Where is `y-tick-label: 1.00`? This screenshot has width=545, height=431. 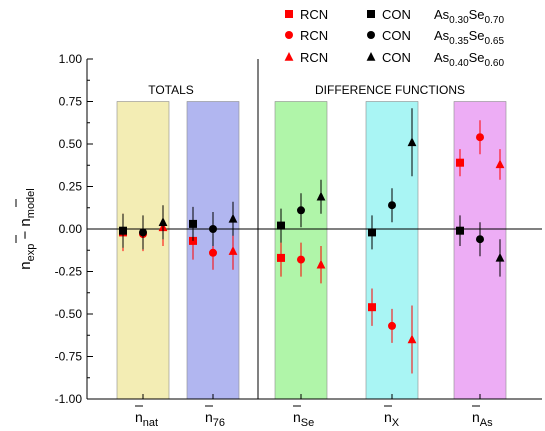 y-tick-label: 1.00 is located at coordinates (71, 59).